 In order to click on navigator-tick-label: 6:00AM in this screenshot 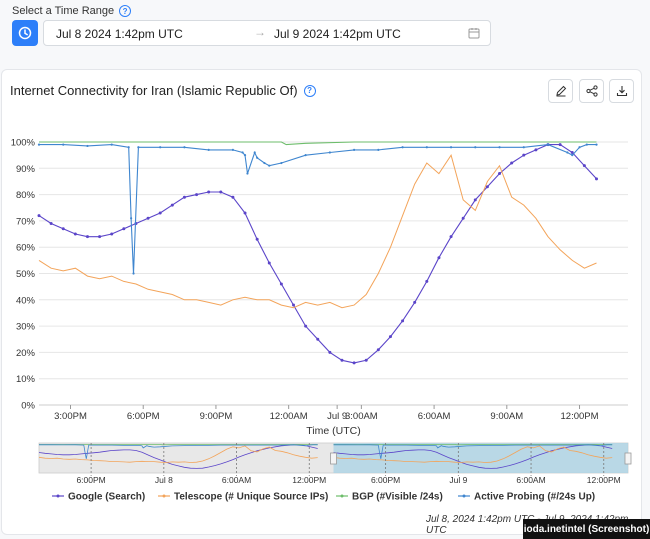, I will do `click(236, 480)`.